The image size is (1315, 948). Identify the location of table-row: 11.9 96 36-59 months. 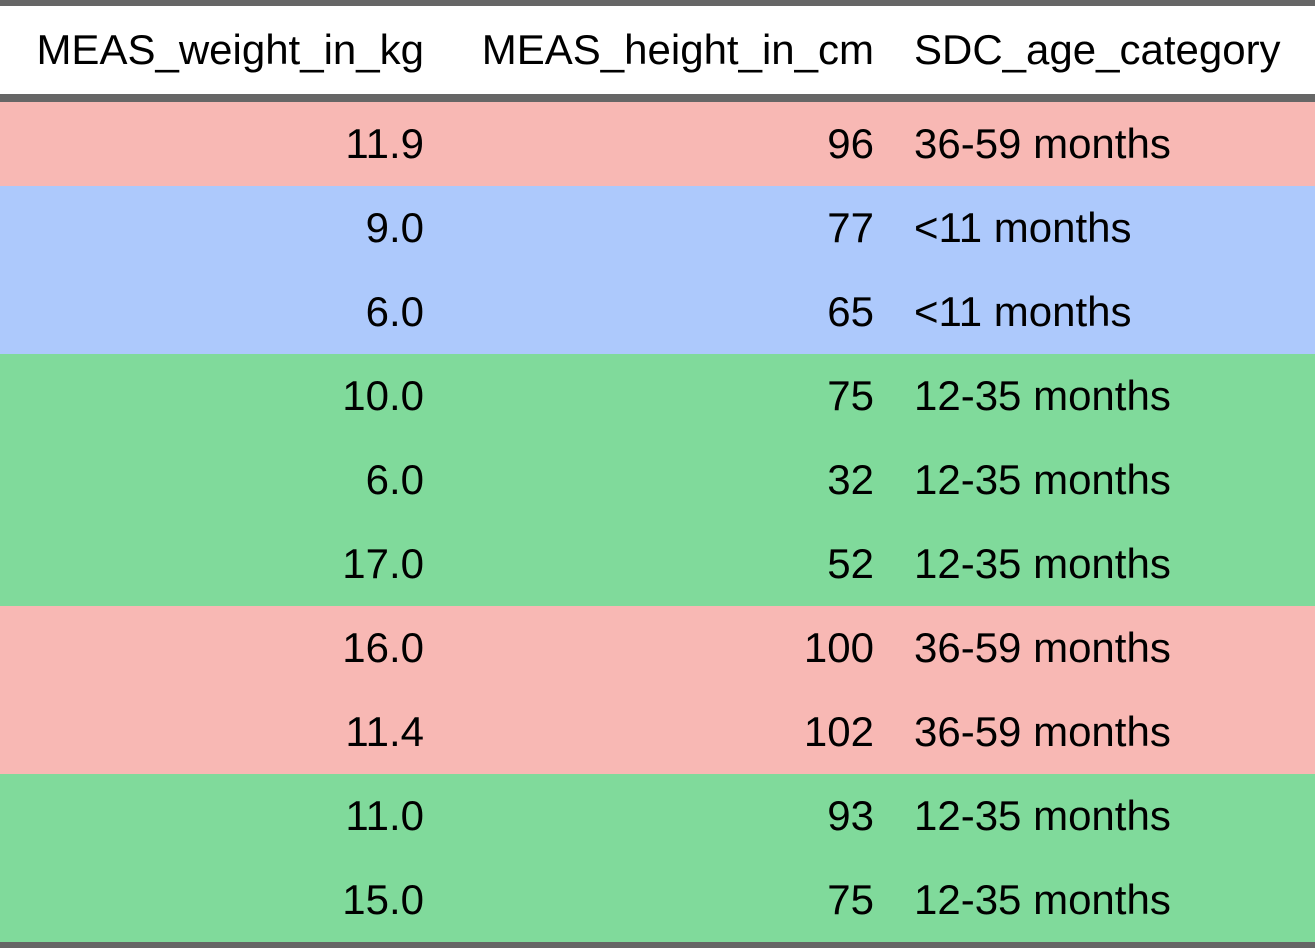
(657, 142).